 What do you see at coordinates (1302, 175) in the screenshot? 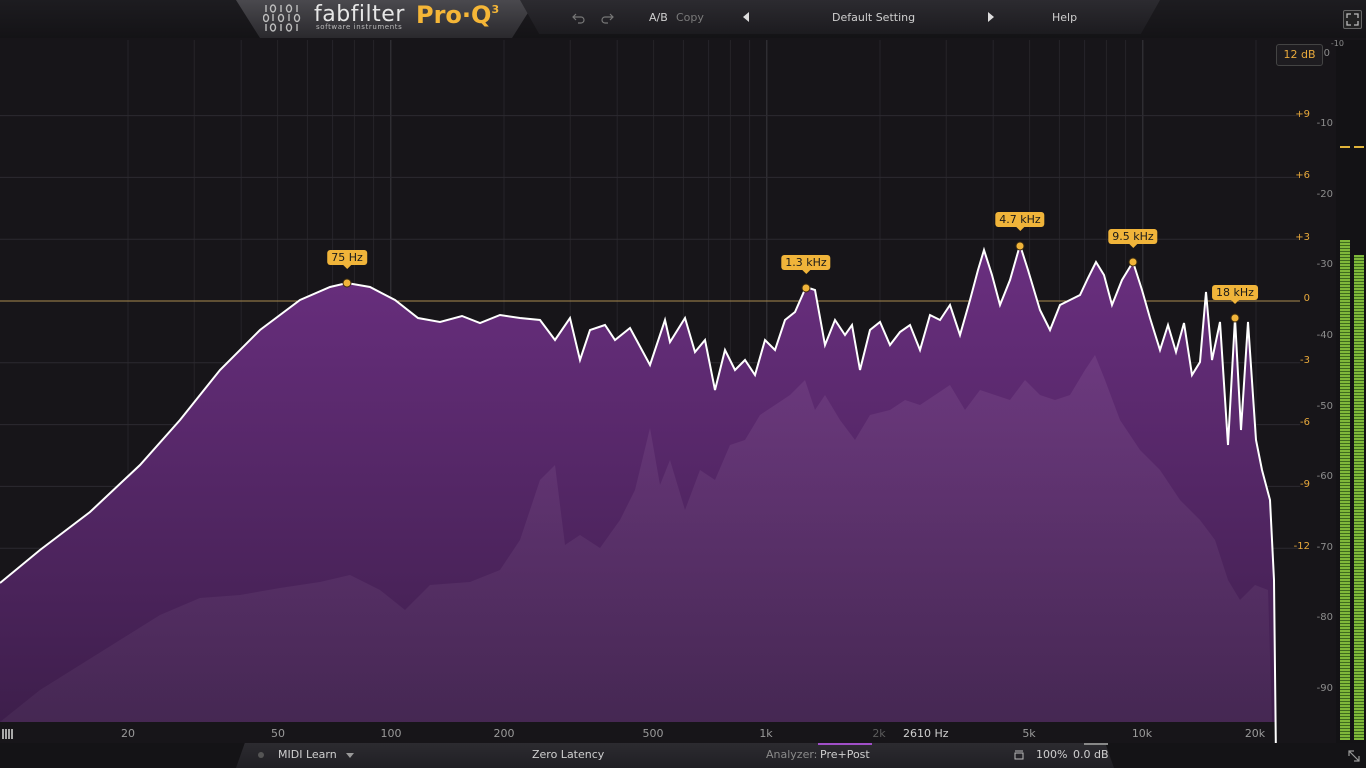
I see `gain-scale-label: +6` at bounding box center [1302, 175].